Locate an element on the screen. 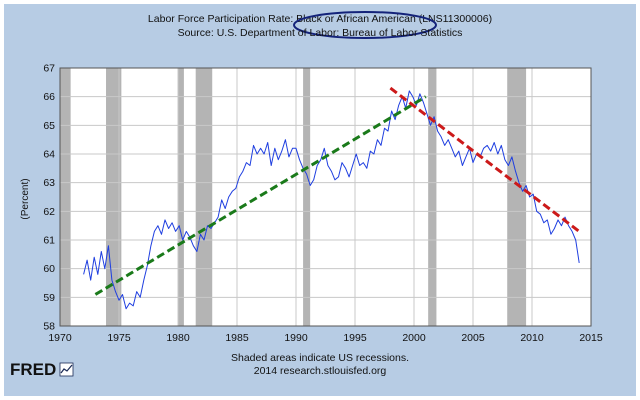 Image resolution: width=640 pixels, height=400 pixels. x-tick-label: 1990 is located at coordinates (296, 338).